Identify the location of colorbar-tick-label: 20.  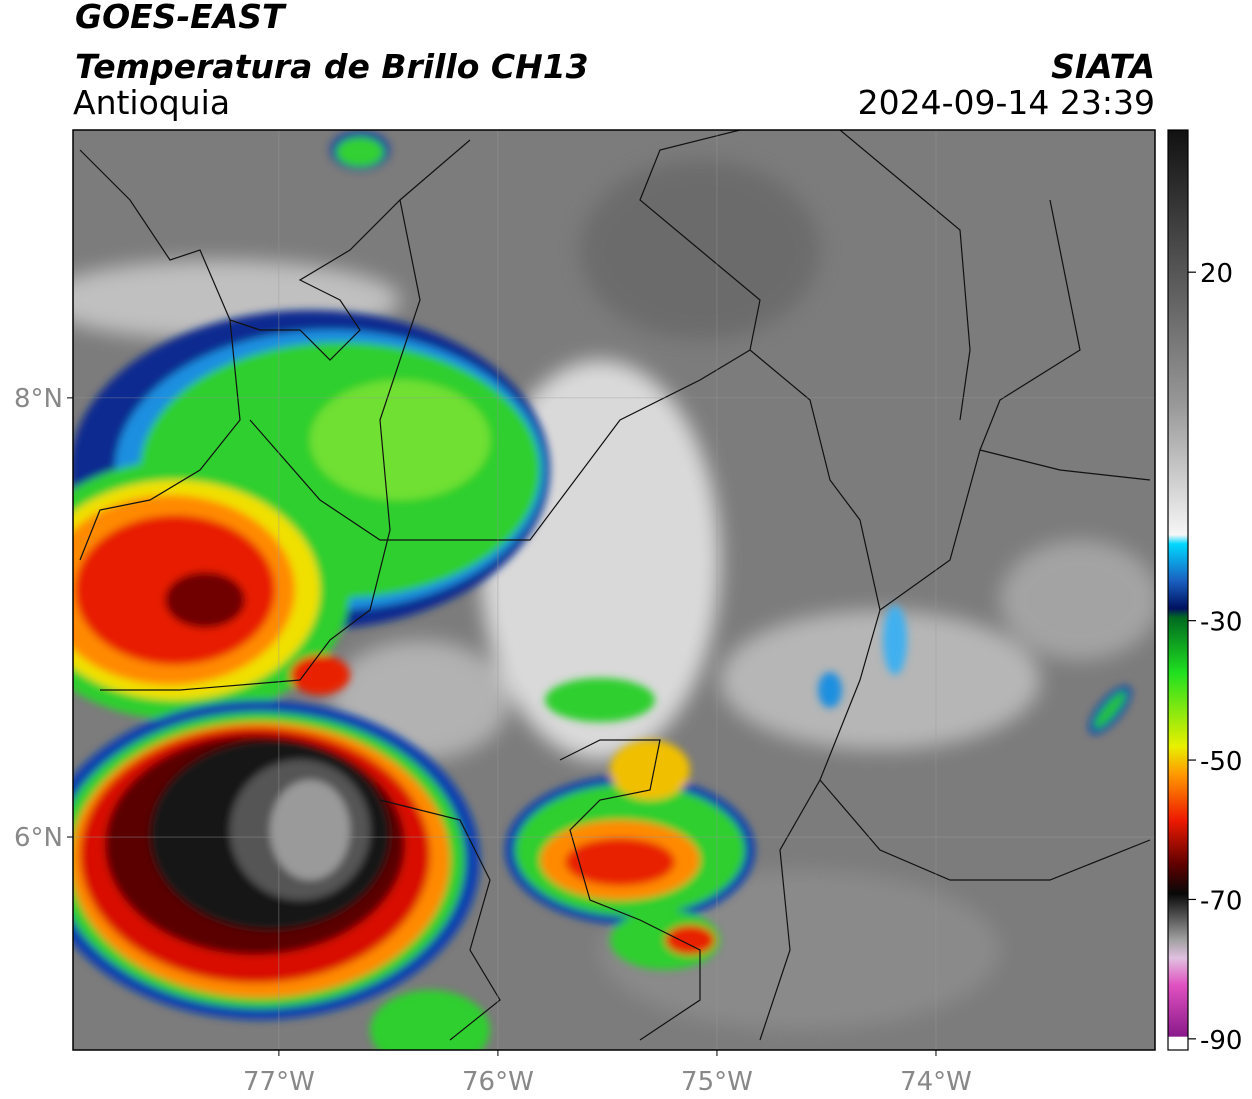
(1216, 274).